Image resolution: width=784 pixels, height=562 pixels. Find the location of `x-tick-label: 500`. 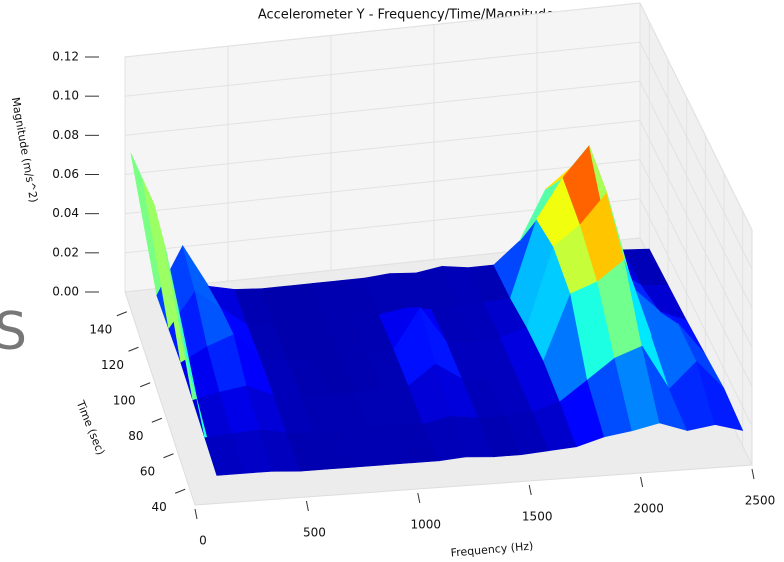

x-tick-label: 500 is located at coordinates (314, 533).